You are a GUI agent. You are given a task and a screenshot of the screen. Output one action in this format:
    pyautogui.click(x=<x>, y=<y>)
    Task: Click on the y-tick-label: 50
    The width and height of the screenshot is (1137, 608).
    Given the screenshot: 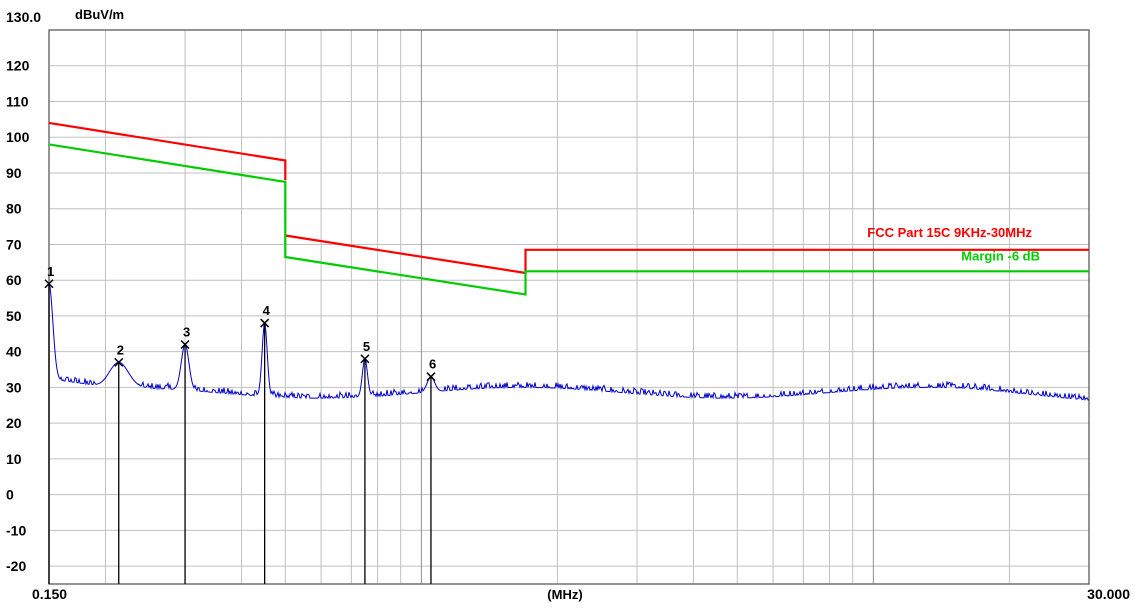 What is the action you would take?
    pyautogui.click(x=14, y=316)
    